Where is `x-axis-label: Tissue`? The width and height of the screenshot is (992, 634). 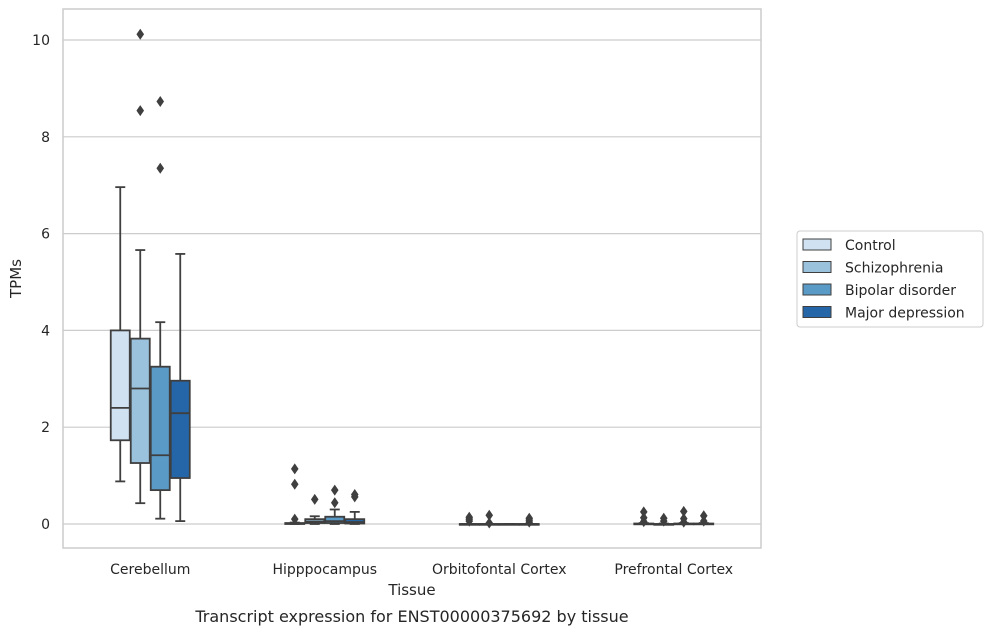 x-axis-label: Tissue is located at coordinates (411, 590).